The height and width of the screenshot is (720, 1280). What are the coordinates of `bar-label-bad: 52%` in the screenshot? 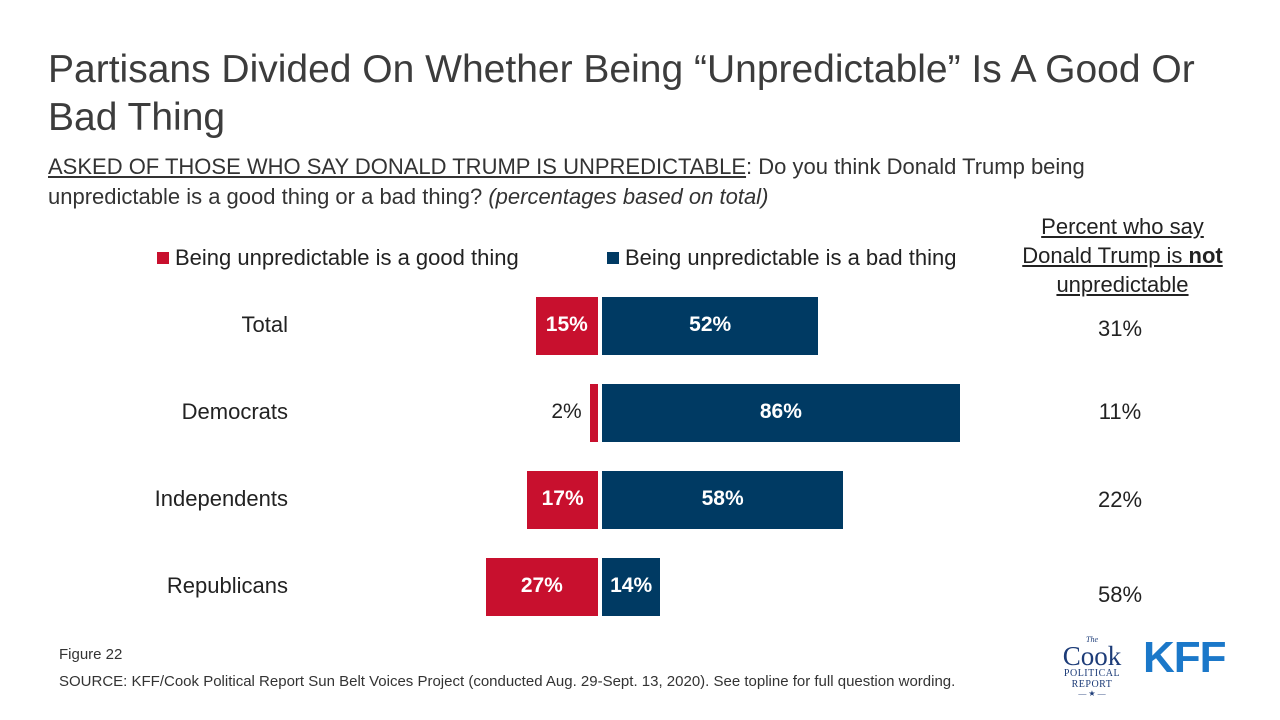 It's located at (710, 324).